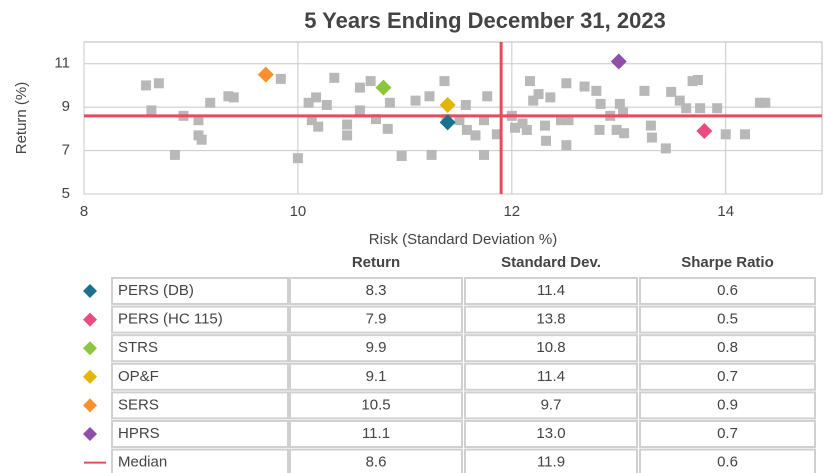 The height and width of the screenshot is (473, 824). Describe the element at coordinates (138, 404) in the screenshot. I see `row-name: SERS` at that location.